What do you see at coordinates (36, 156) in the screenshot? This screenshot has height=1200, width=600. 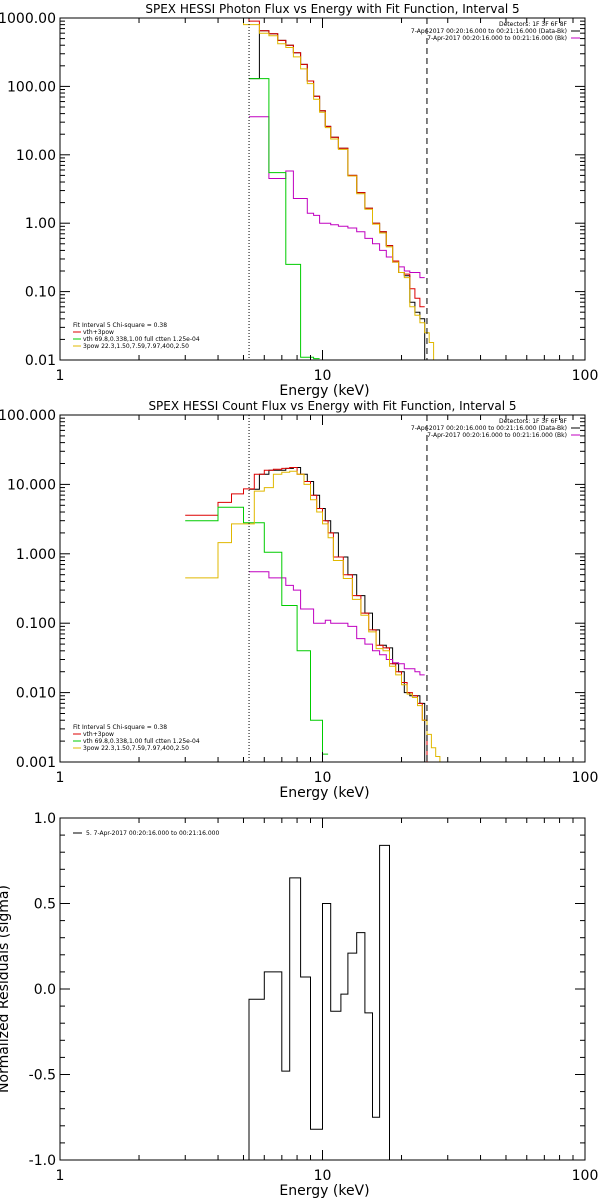 I see `y-tick-label: 10.00` at bounding box center [36, 156].